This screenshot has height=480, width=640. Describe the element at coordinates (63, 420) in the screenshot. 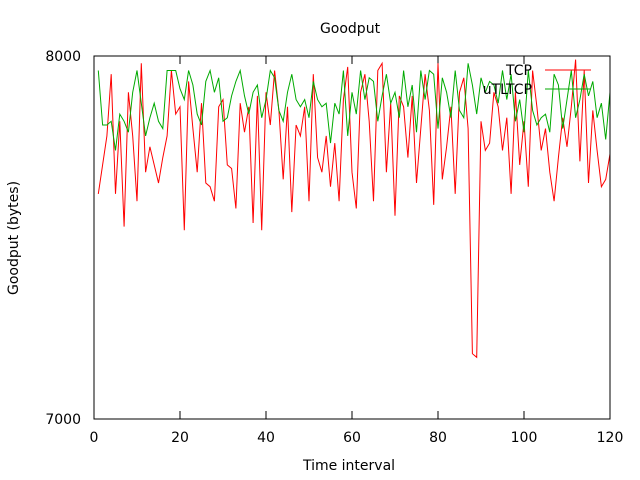

I see `y-tick-label: 7000` at that location.